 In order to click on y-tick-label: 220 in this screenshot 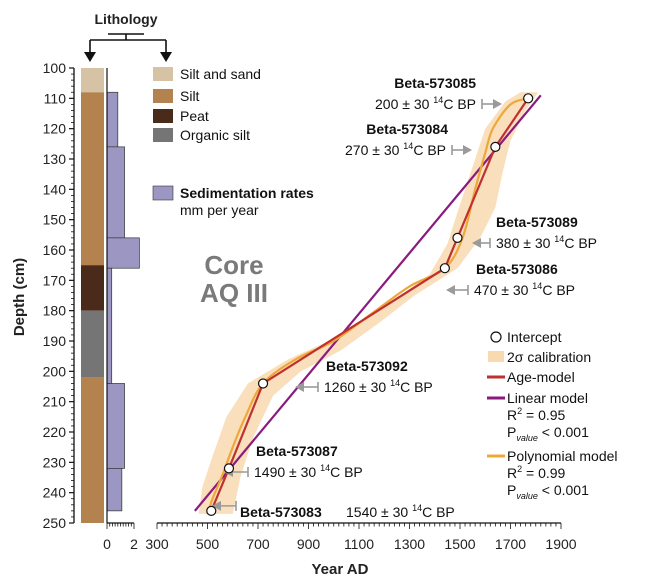, I will do `click(55, 432)`.